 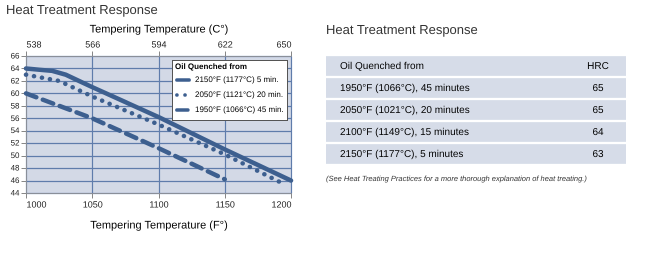 What do you see at coordinates (159, 45) in the screenshot?
I see `x2-tick-label: 594` at bounding box center [159, 45].